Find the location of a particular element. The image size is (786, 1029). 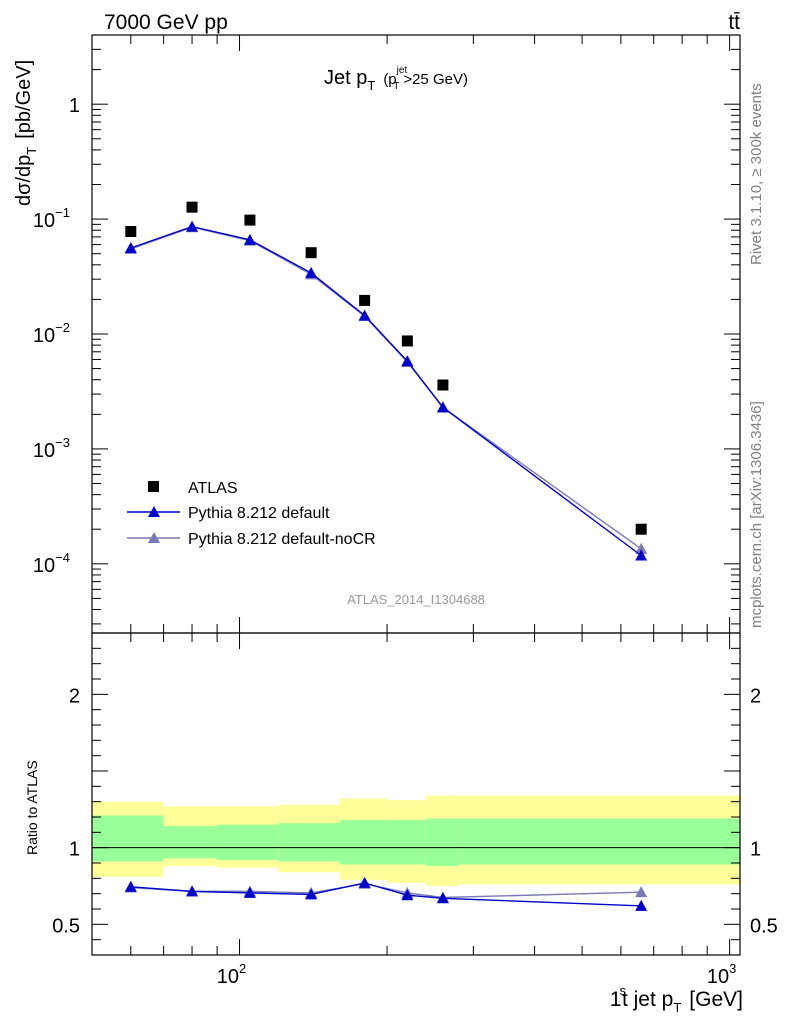

title-paren-open: (p is located at coordinates (389, 79).